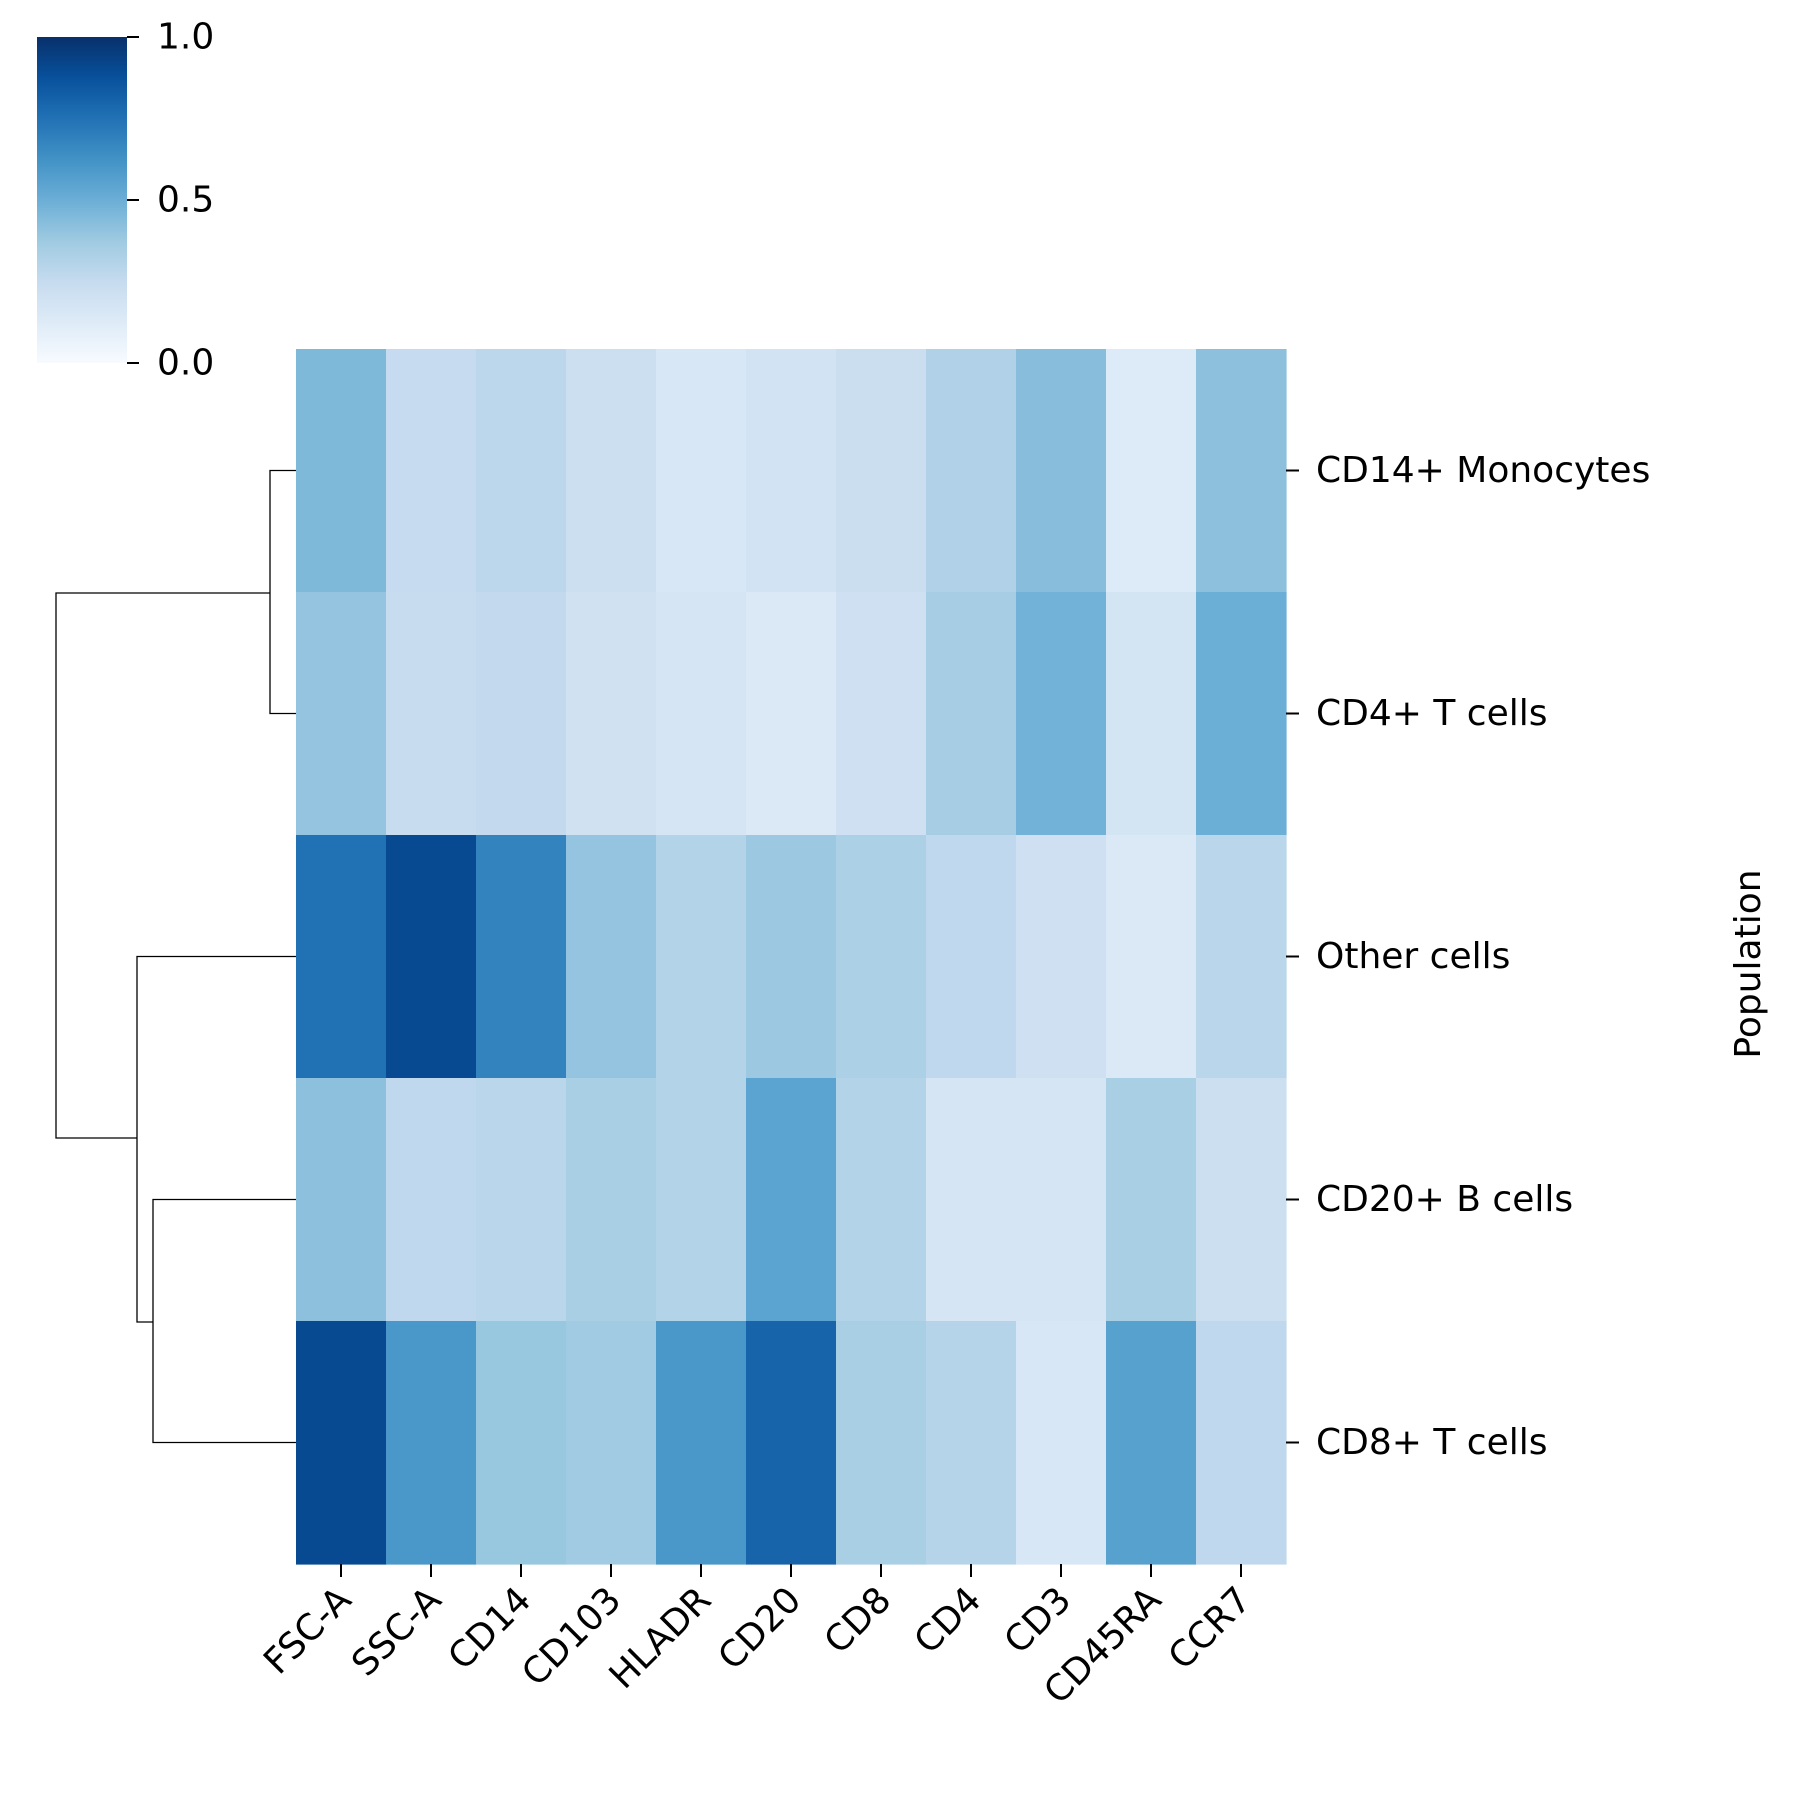 The height and width of the screenshot is (1800, 1800). Describe the element at coordinates (971, 714) in the screenshot. I see `heatmap-cell-cd4-t-cells-cd4` at that location.